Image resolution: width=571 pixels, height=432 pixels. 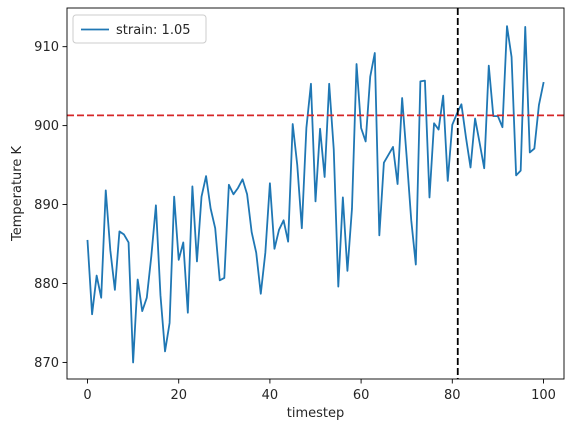 What do you see at coordinates (87, 395) in the screenshot?
I see `x-tick-label: 0` at bounding box center [87, 395].